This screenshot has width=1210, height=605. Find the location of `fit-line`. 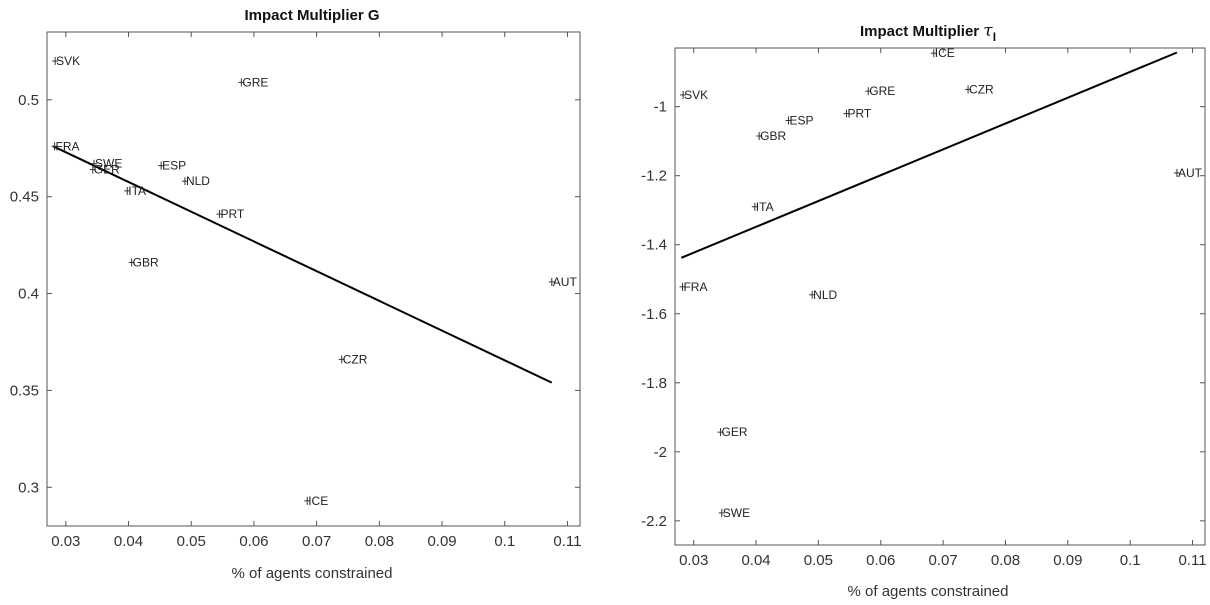

fit-line is located at coordinates (929, 155).